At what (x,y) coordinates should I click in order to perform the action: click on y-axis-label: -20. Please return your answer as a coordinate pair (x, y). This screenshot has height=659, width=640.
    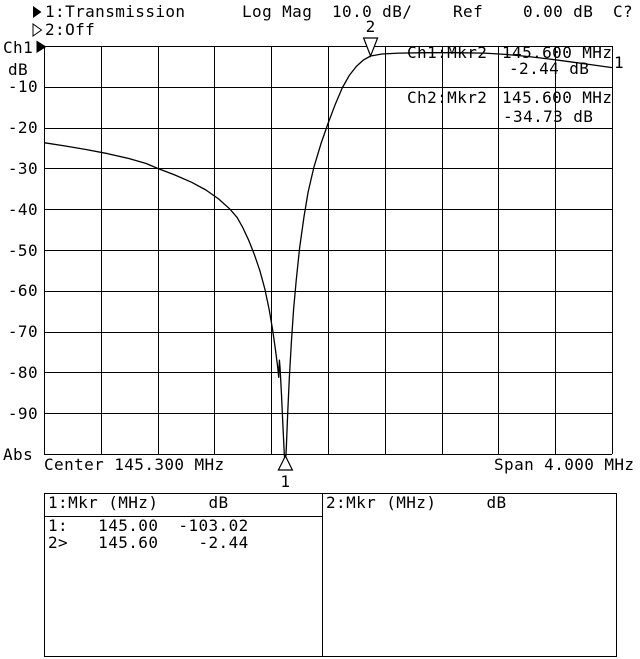
    Looking at the image, I should click on (22, 128).